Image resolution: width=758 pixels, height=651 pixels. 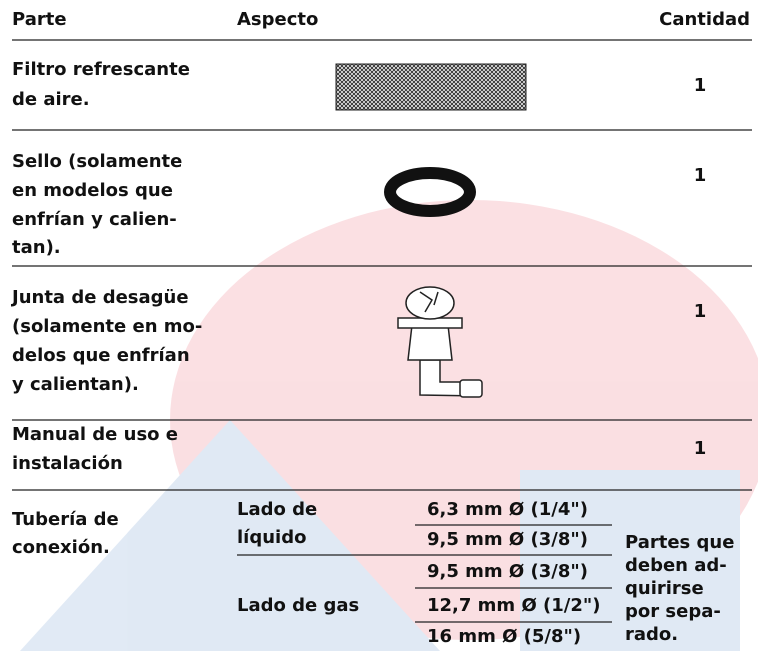 What do you see at coordinates (271, 537) in the screenshot?
I see `side-label: líquido` at bounding box center [271, 537].